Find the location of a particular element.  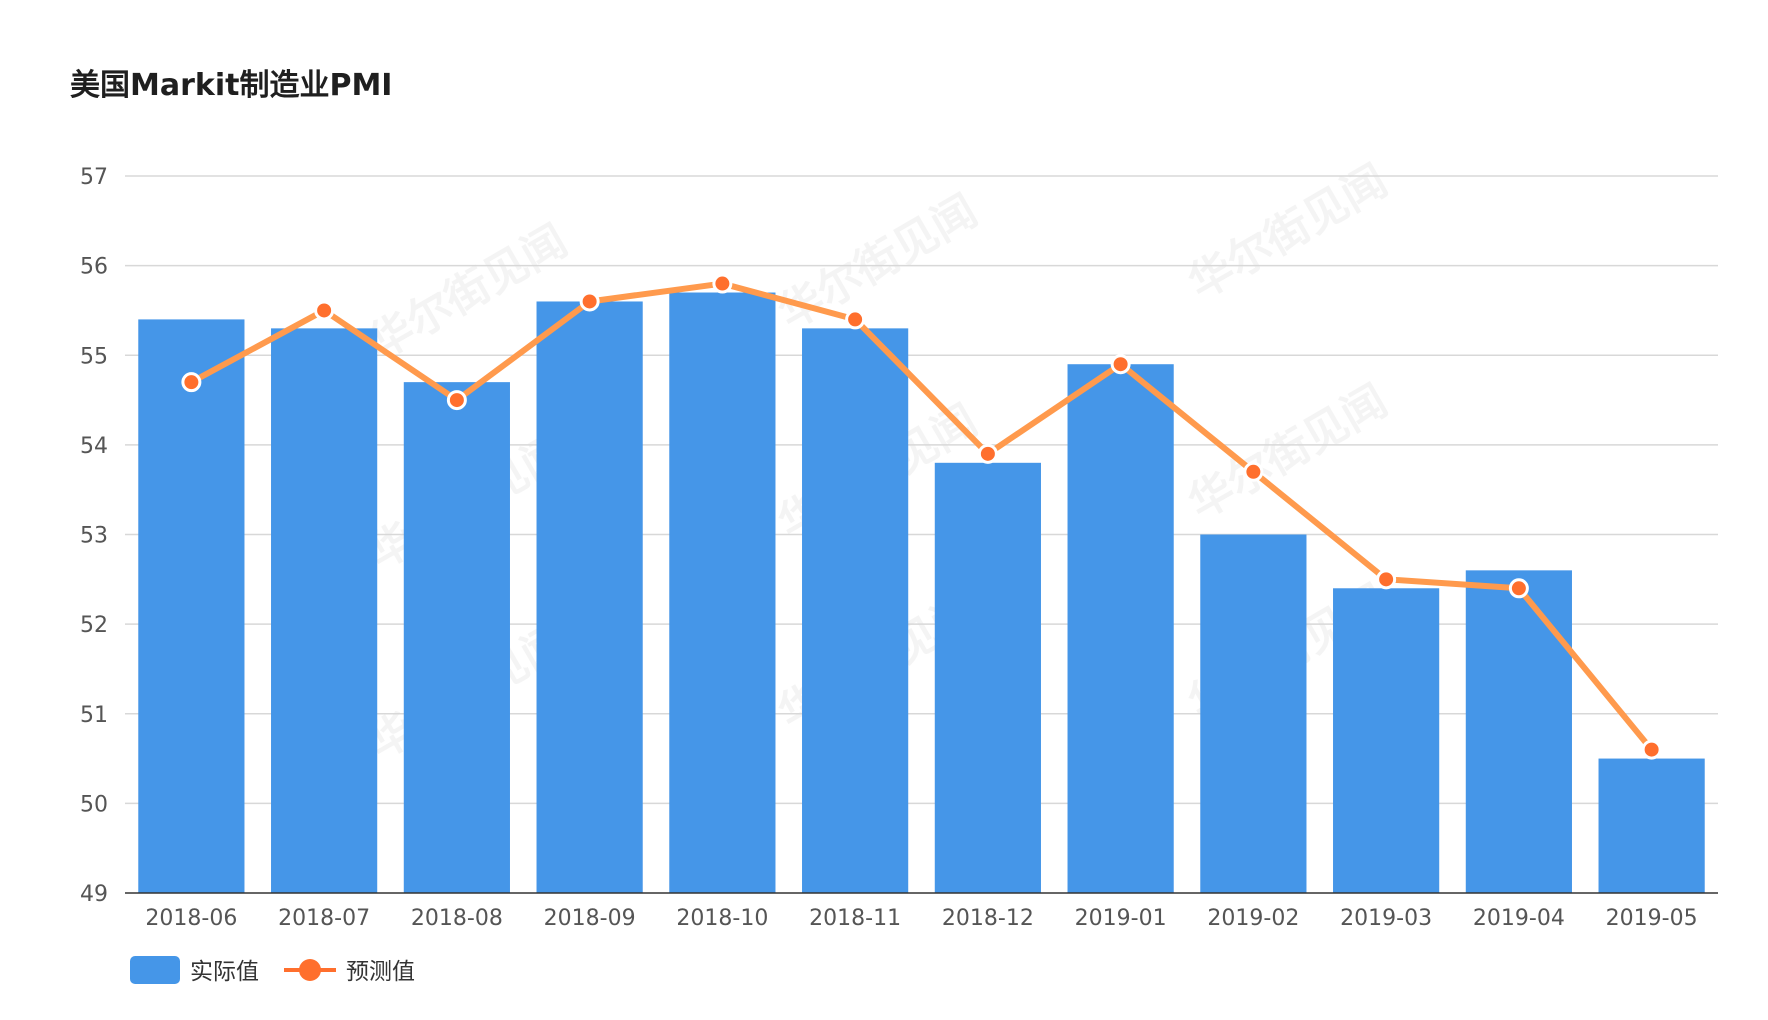

legend-label-actual: 实际值 is located at coordinates (224, 972).